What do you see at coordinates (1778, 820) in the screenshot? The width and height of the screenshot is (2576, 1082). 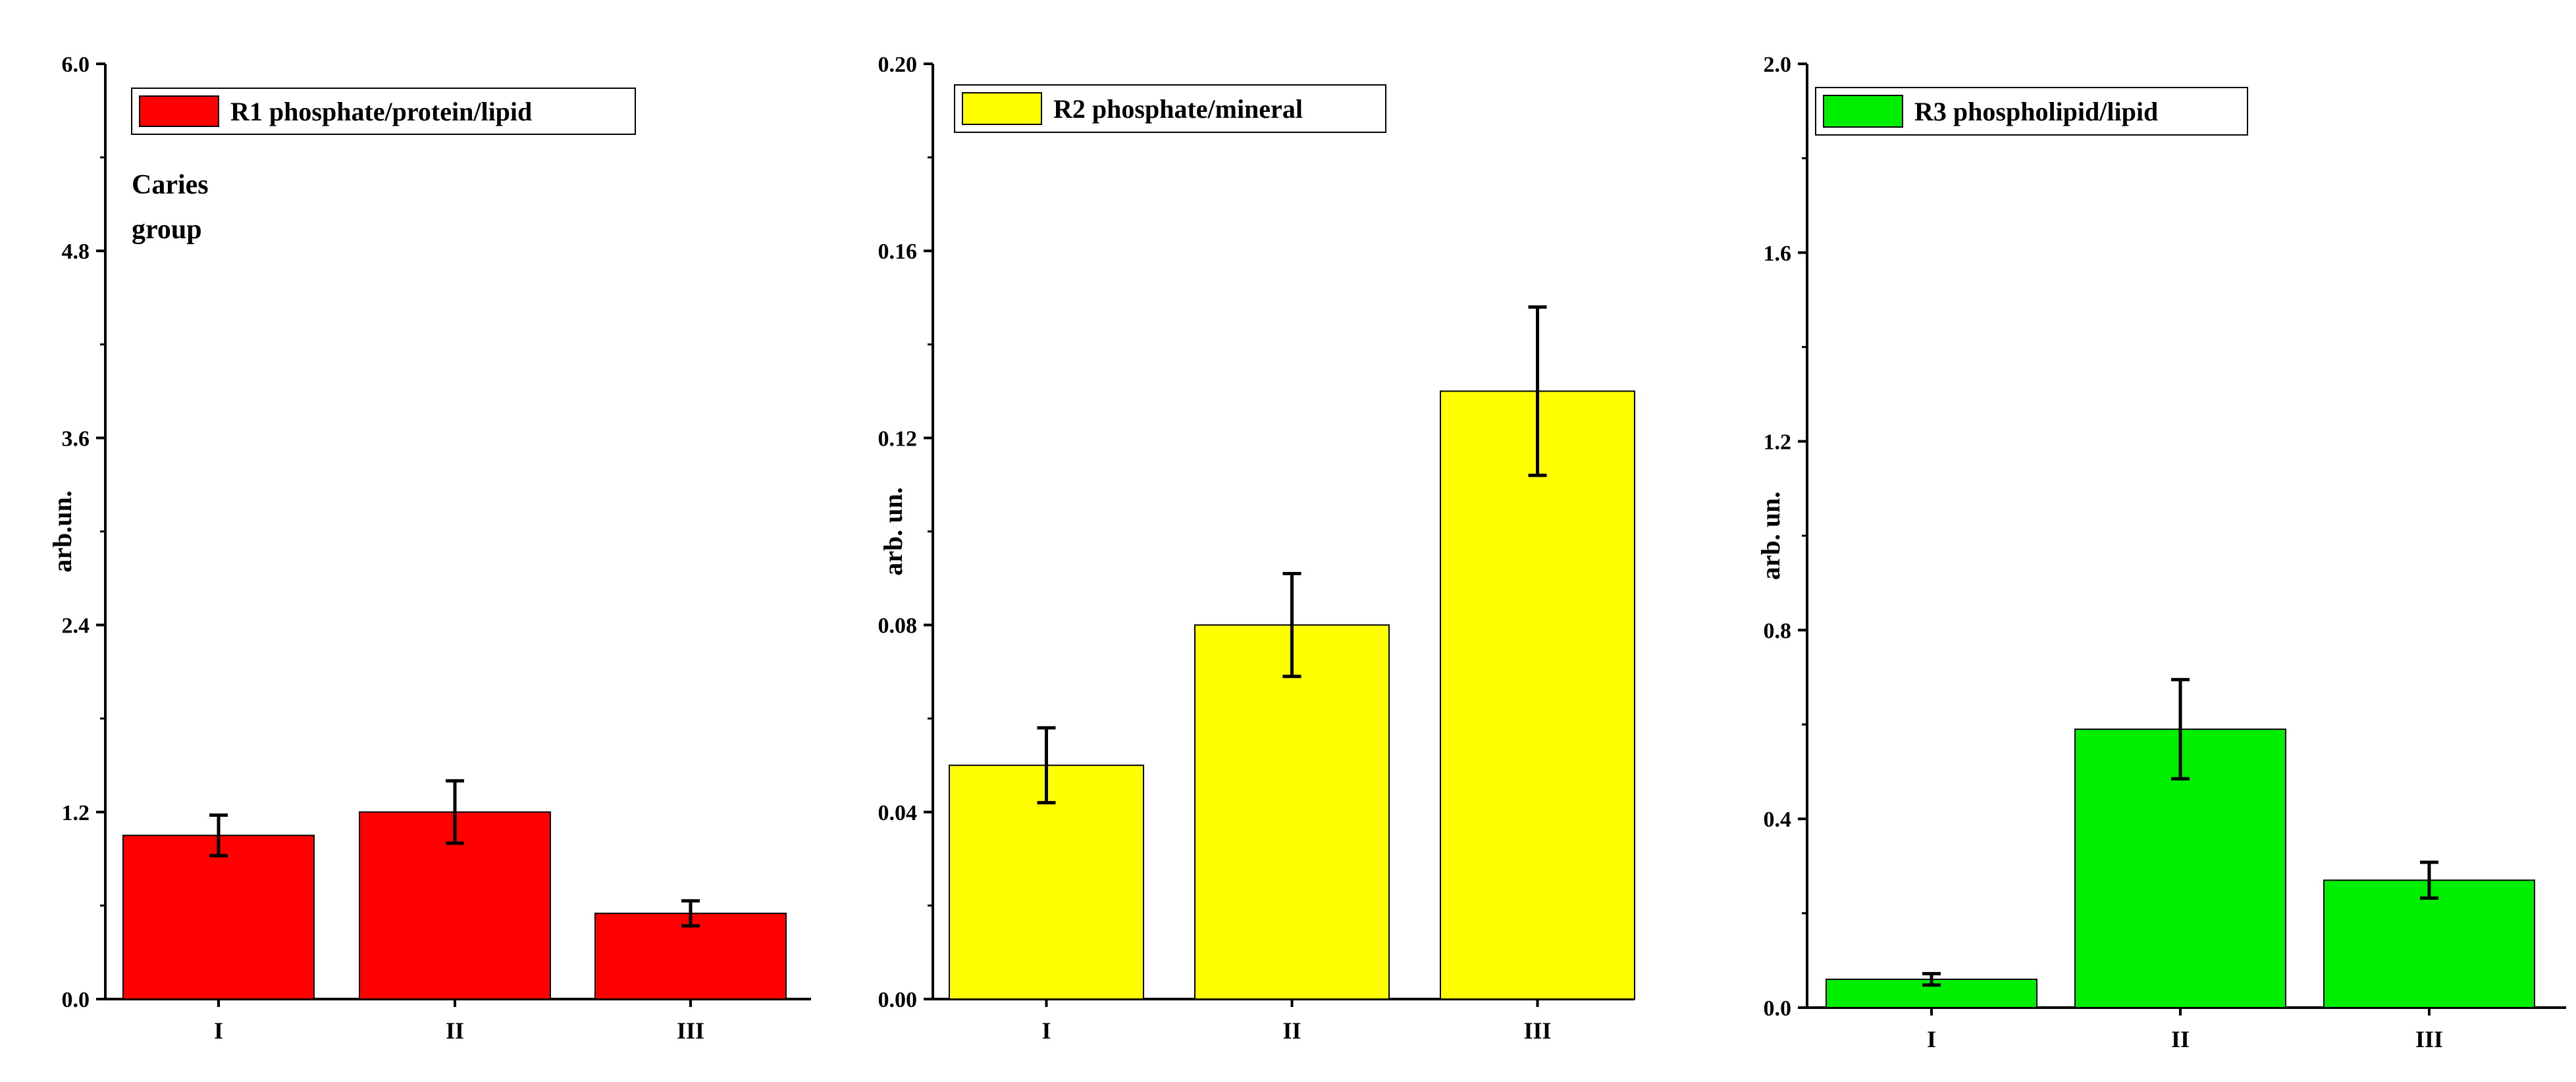 I see `y-tick-label: 0.4` at bounding box center [1778, 820].